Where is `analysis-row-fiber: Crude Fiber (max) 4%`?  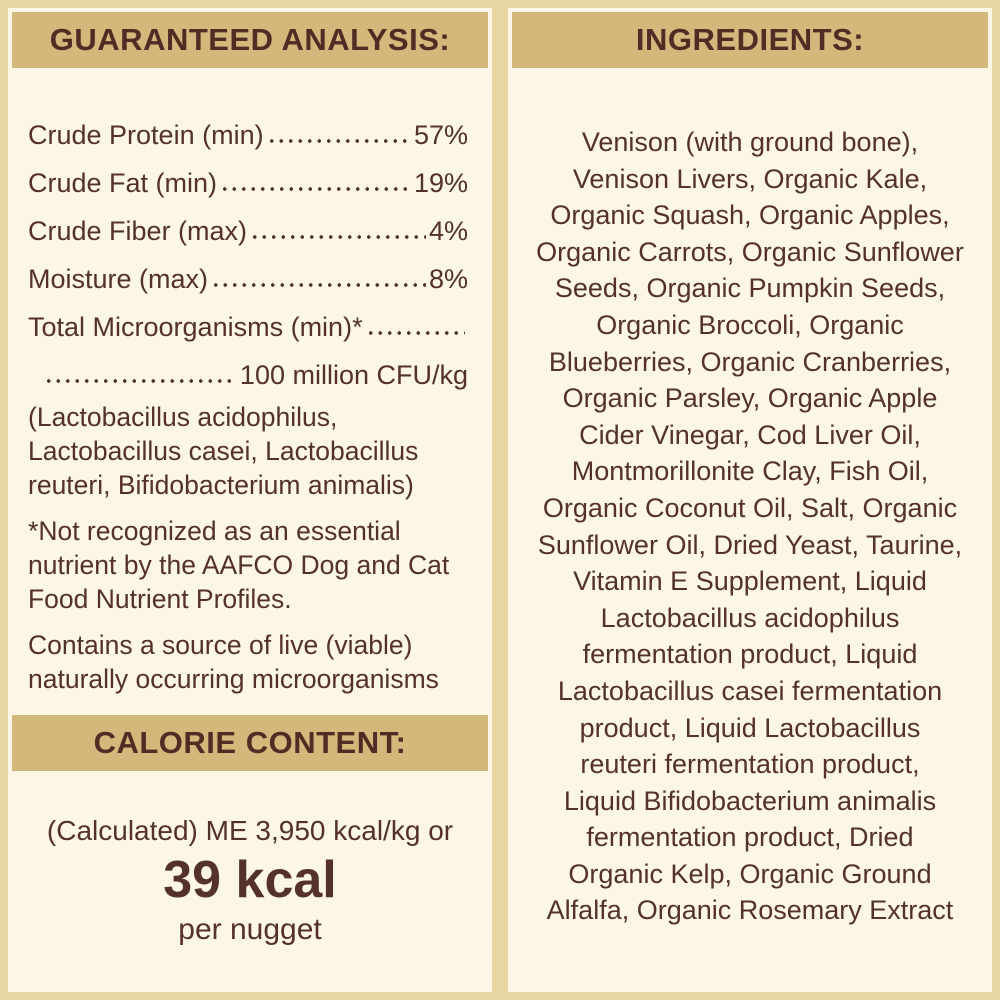
analysis-row-fiber: Crude Fiber (max) 4% is located at coordinates (248, 222).